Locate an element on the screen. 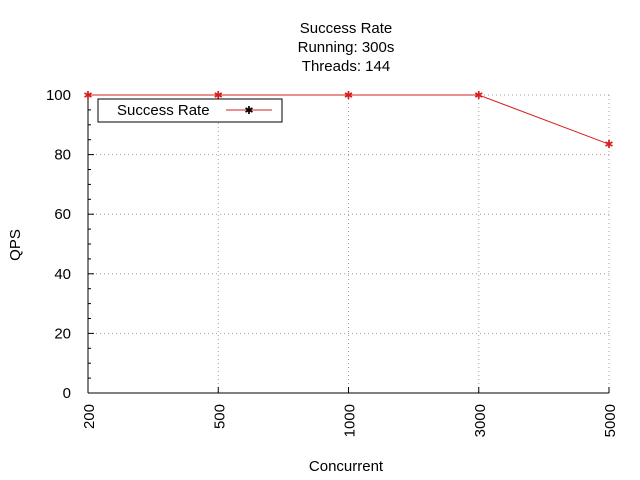  title-line-3: Threads: 144 is located at coordinates (346, 66).